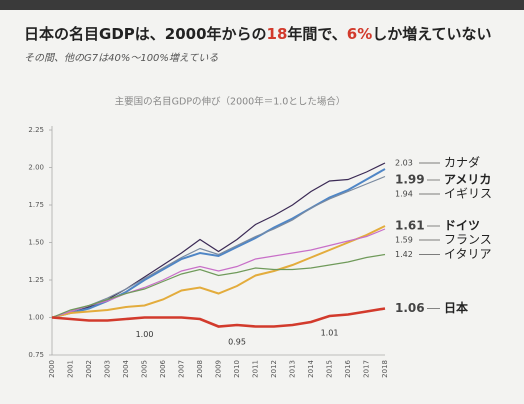 The image size is (524, 404). I want to click on chart-title: 主要国の名目GDPの伸び（2000年＝1.0とした場合）, so click(230, 102).